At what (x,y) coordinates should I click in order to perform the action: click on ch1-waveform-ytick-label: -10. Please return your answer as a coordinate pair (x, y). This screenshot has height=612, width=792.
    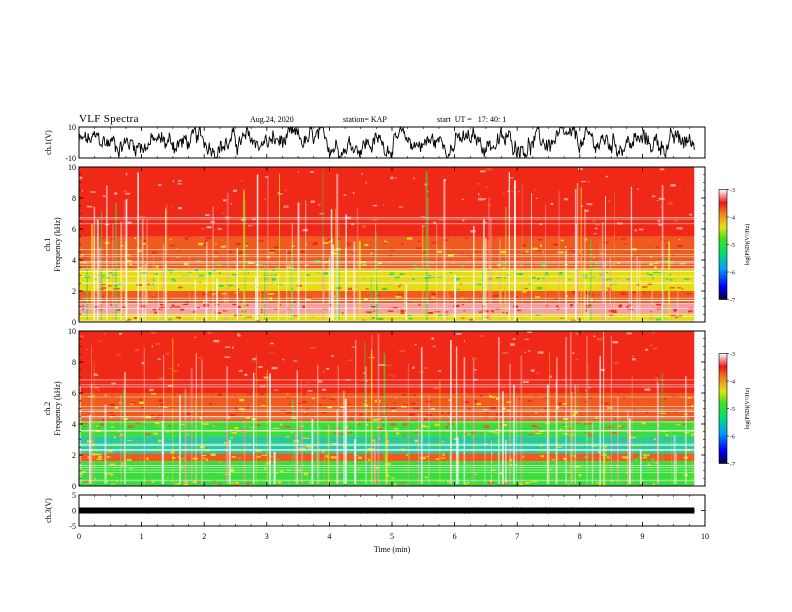
    Looking at the image, I should click on (70, 158).